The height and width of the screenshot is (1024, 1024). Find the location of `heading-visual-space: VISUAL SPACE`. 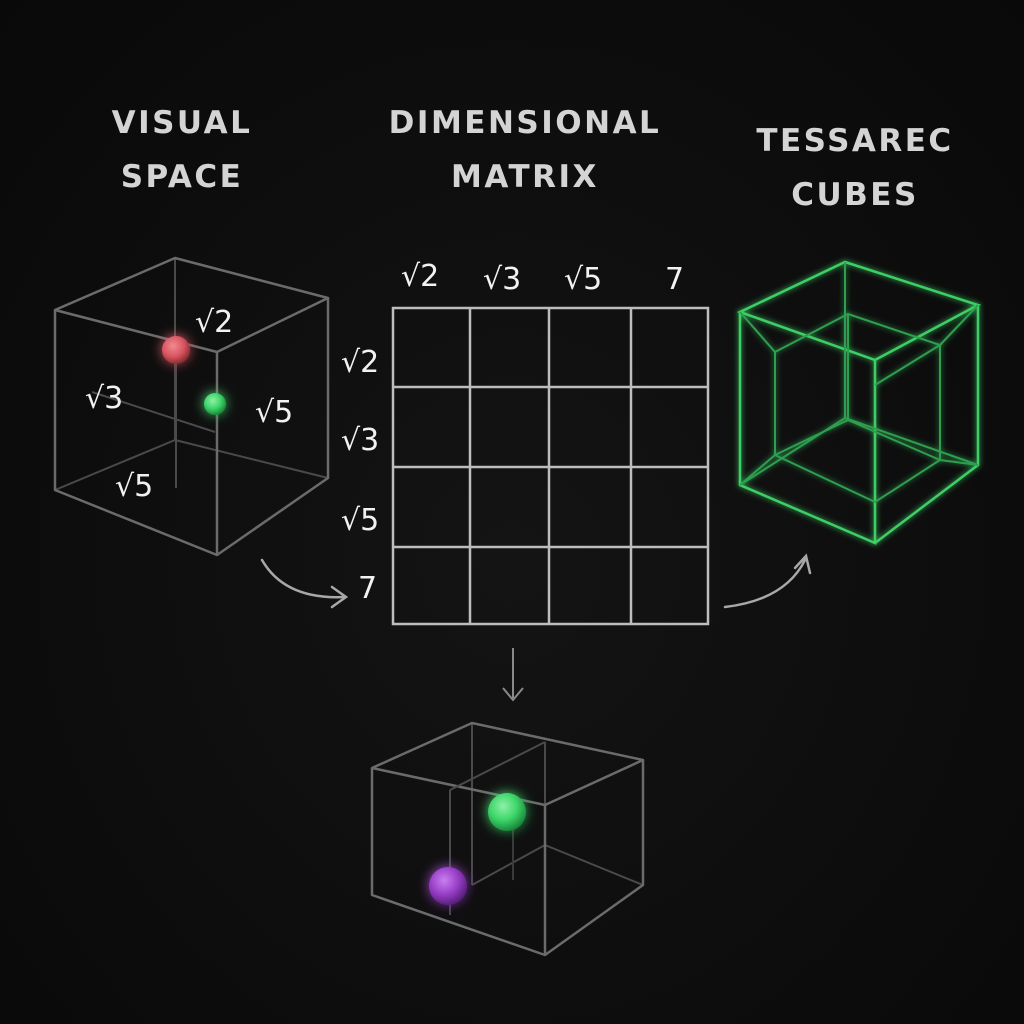

heading-visual-space: VISUAL SPACE is located at coordinates (182, 150).